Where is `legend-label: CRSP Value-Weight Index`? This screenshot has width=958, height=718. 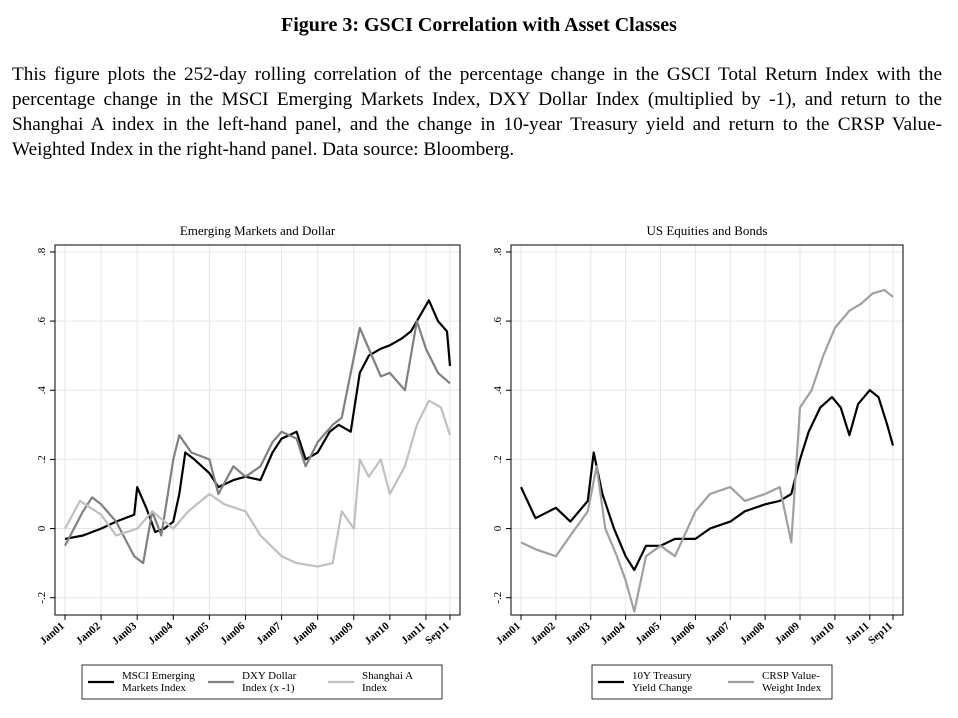 legend-label: CRSP Value-Weight Index is located at coordinates (792, 682).